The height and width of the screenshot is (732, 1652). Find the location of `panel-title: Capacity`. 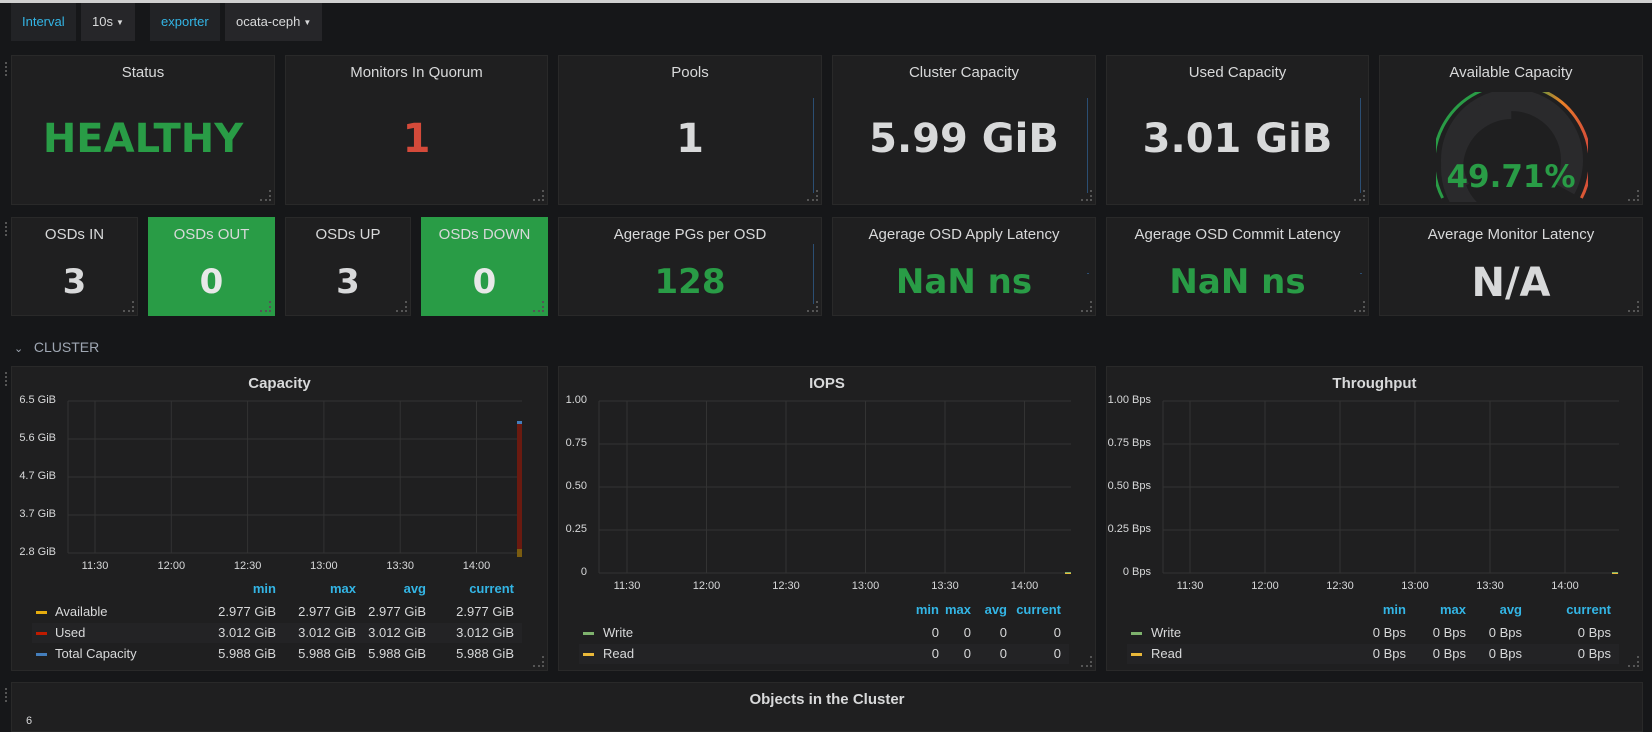

panel-title: Capacity is located at coordinates (279, 383).